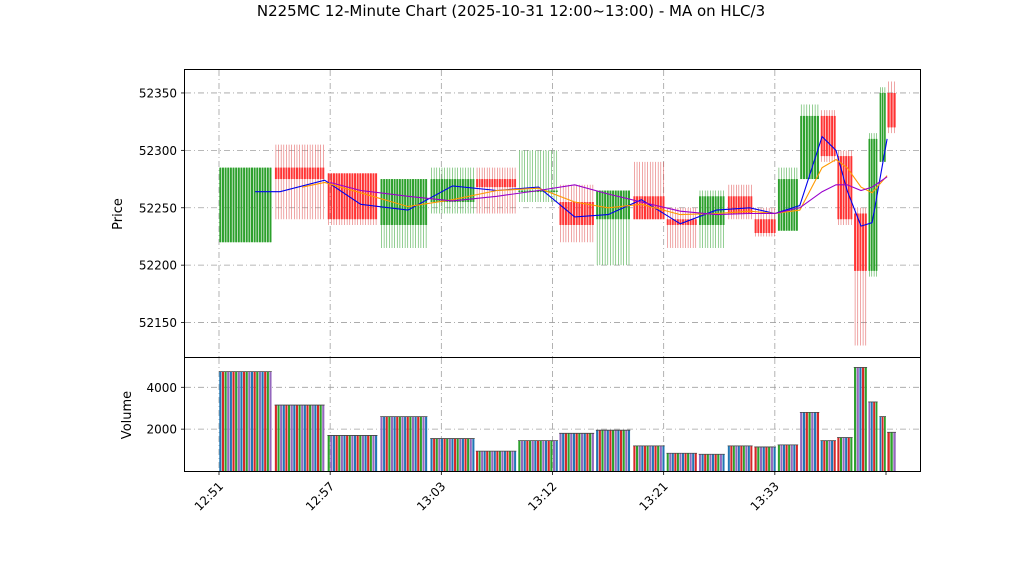 The width and height of the screenshot is (1022, 579). I want to click on x-ticks: 12:51 12:57 13:03 13:12 13:21 13:33, so click(539, 492).